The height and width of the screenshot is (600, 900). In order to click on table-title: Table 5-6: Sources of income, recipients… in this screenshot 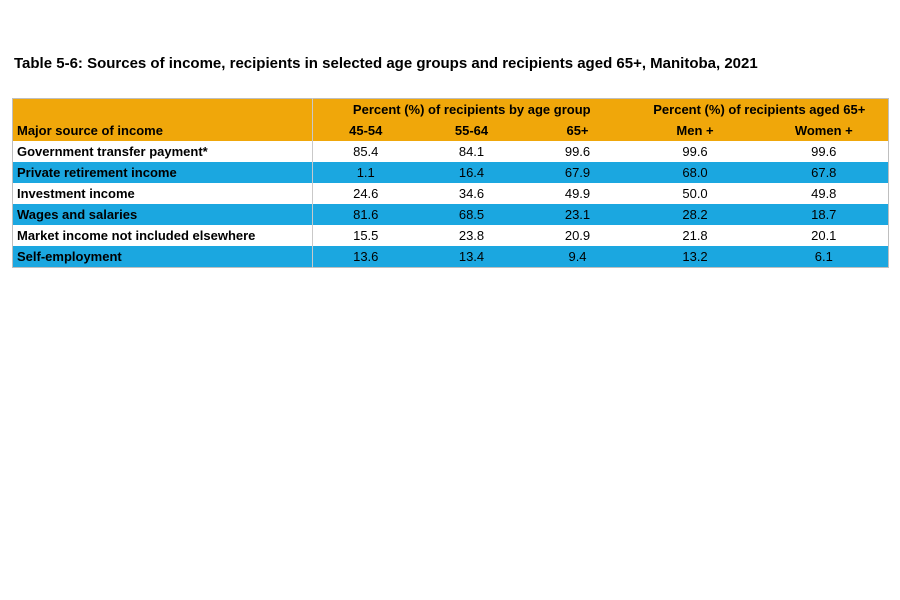, I will do `click(386, 63)`.